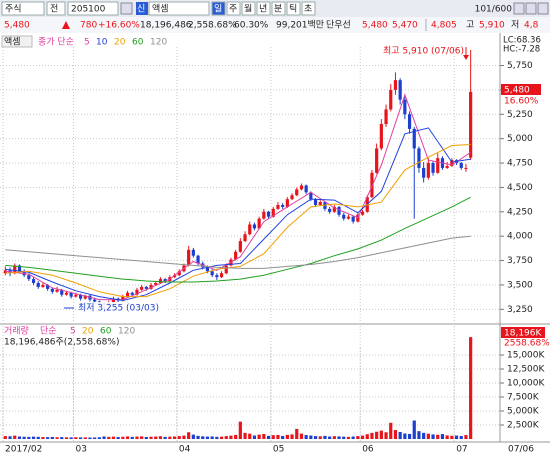  Describe the element at coordinates (517, 91) in the screenshot. I see `price-label: 5,480` at that location.